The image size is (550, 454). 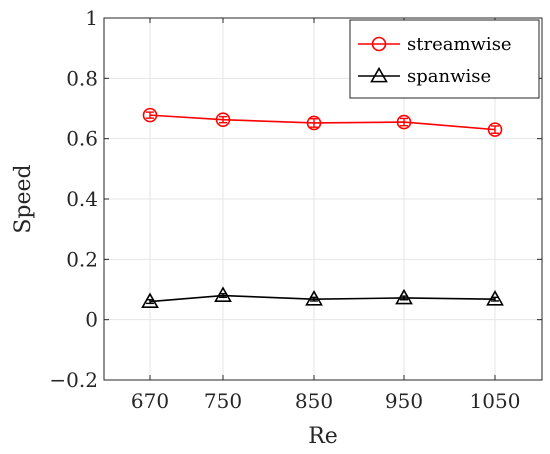 I want to click on legend-label-spanwise: spanwise, so click(x=449, y=76).